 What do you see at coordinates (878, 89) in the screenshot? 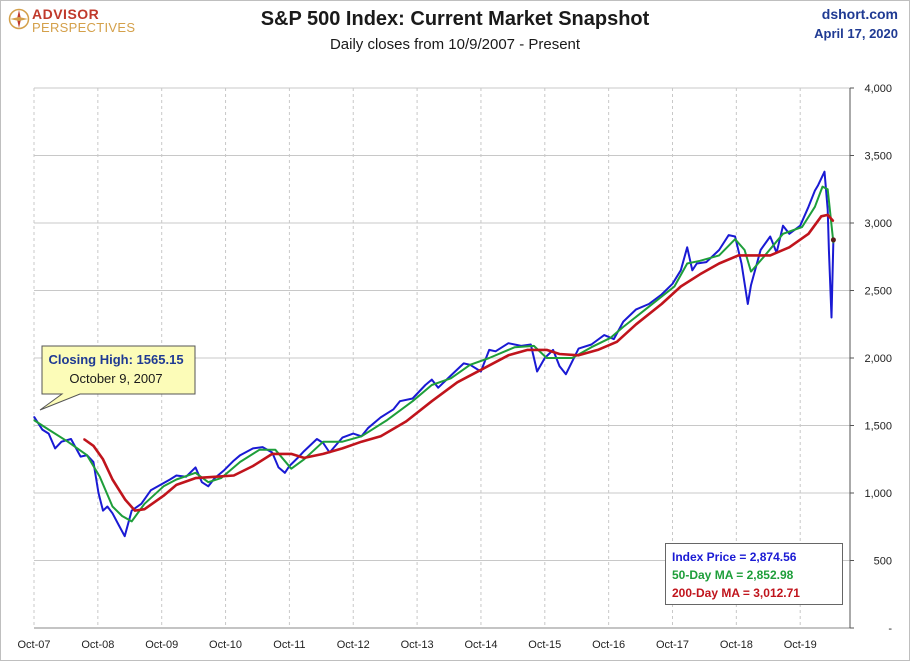
I see `y-tick-label: 4,000` at bounding box center [878, 89].